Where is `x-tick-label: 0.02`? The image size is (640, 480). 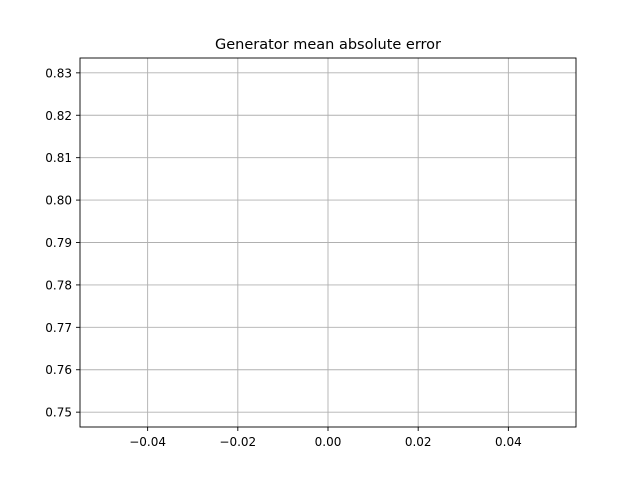
x-tick-label: 0.02 is located at coordinates (418, 442).